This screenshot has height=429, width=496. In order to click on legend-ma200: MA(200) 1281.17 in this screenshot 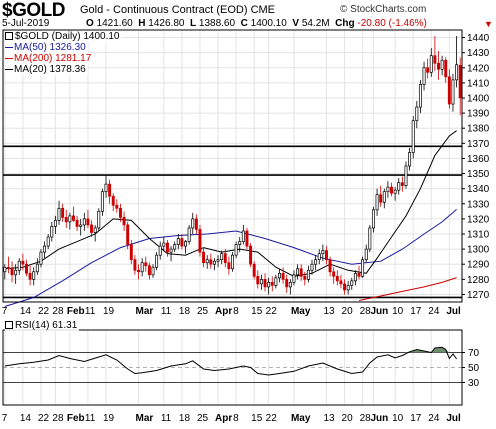, I will do `click(49, 58)`.